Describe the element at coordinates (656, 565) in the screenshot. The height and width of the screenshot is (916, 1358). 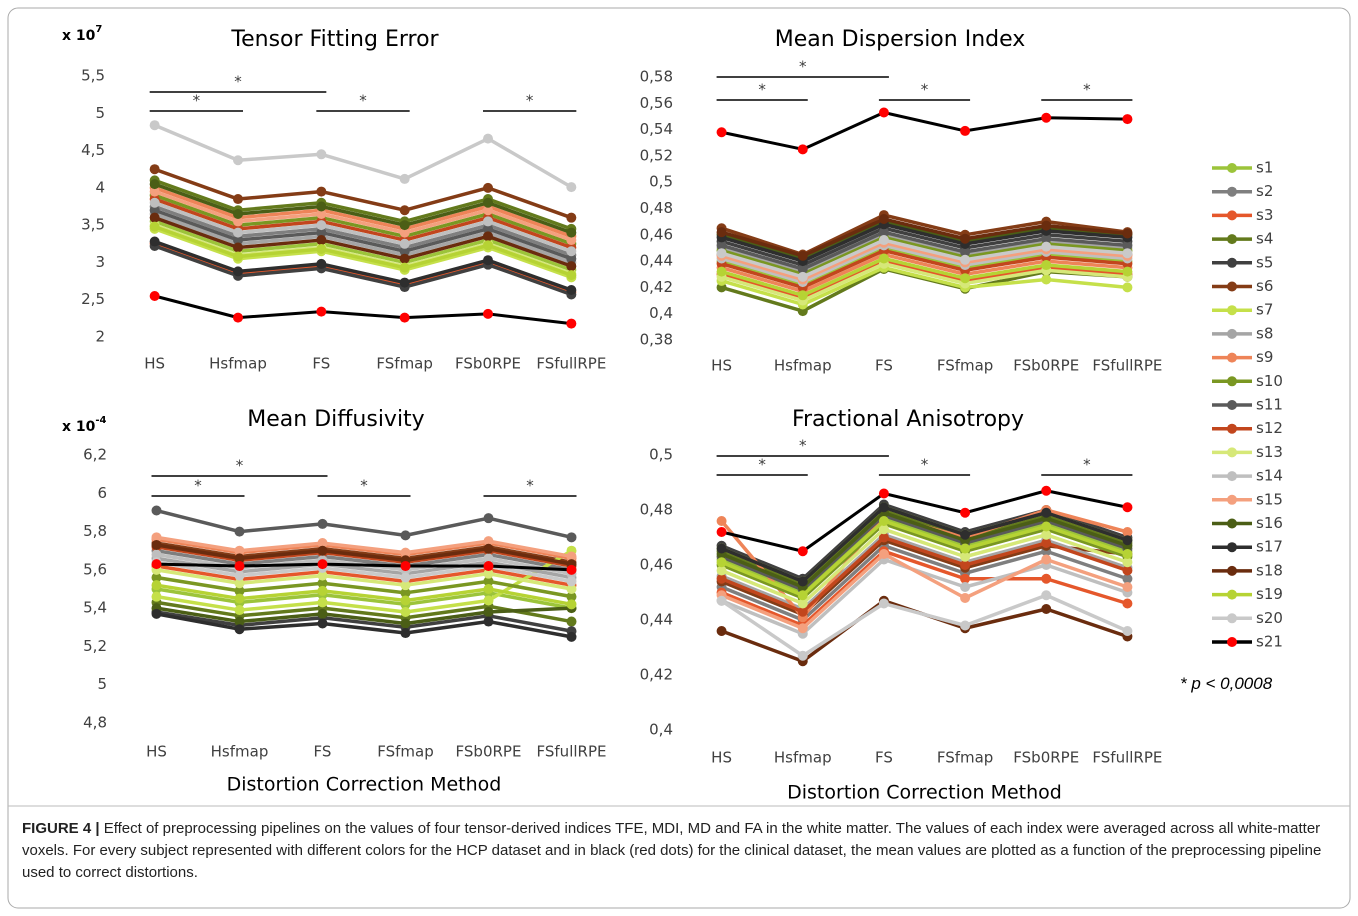
I see `y-tick-label: 0,46` at that location.